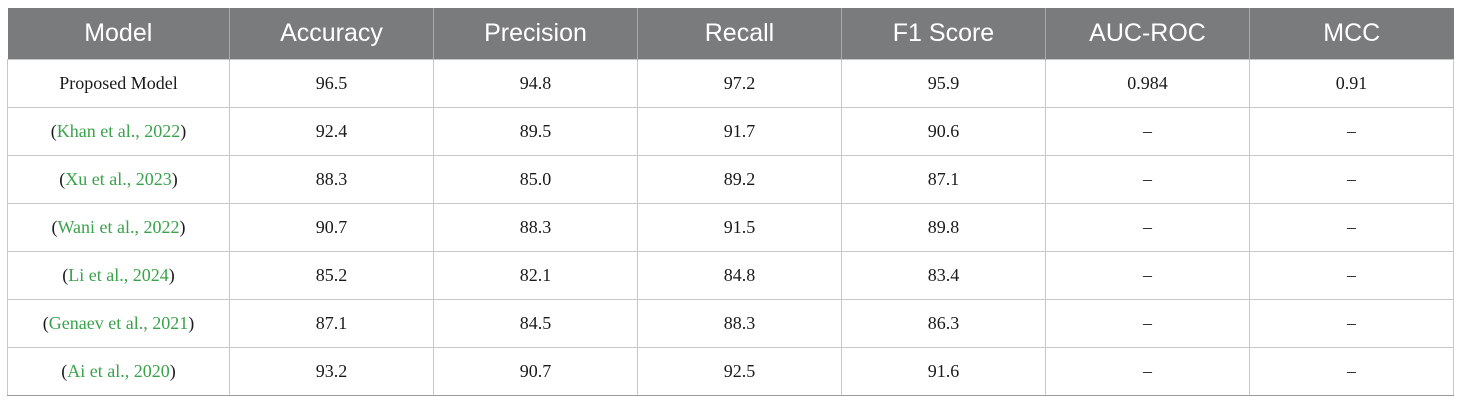 This screenshot has width=1460, height=405. I want to click on col-header-f1-score: F1 Score, so click(943, 34).